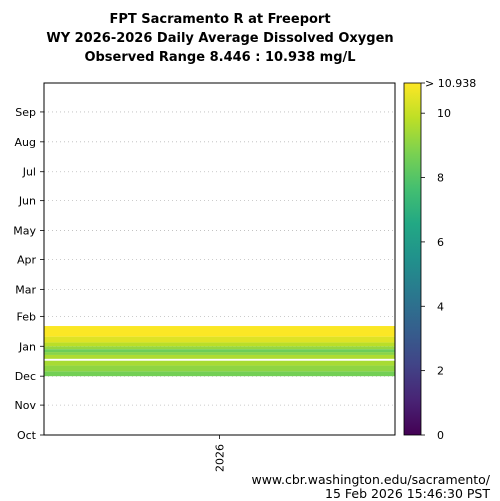 The height and width of the screenshot is (501, 500). I want to click on colorbar-tick-label: 10, so click(444, 113).